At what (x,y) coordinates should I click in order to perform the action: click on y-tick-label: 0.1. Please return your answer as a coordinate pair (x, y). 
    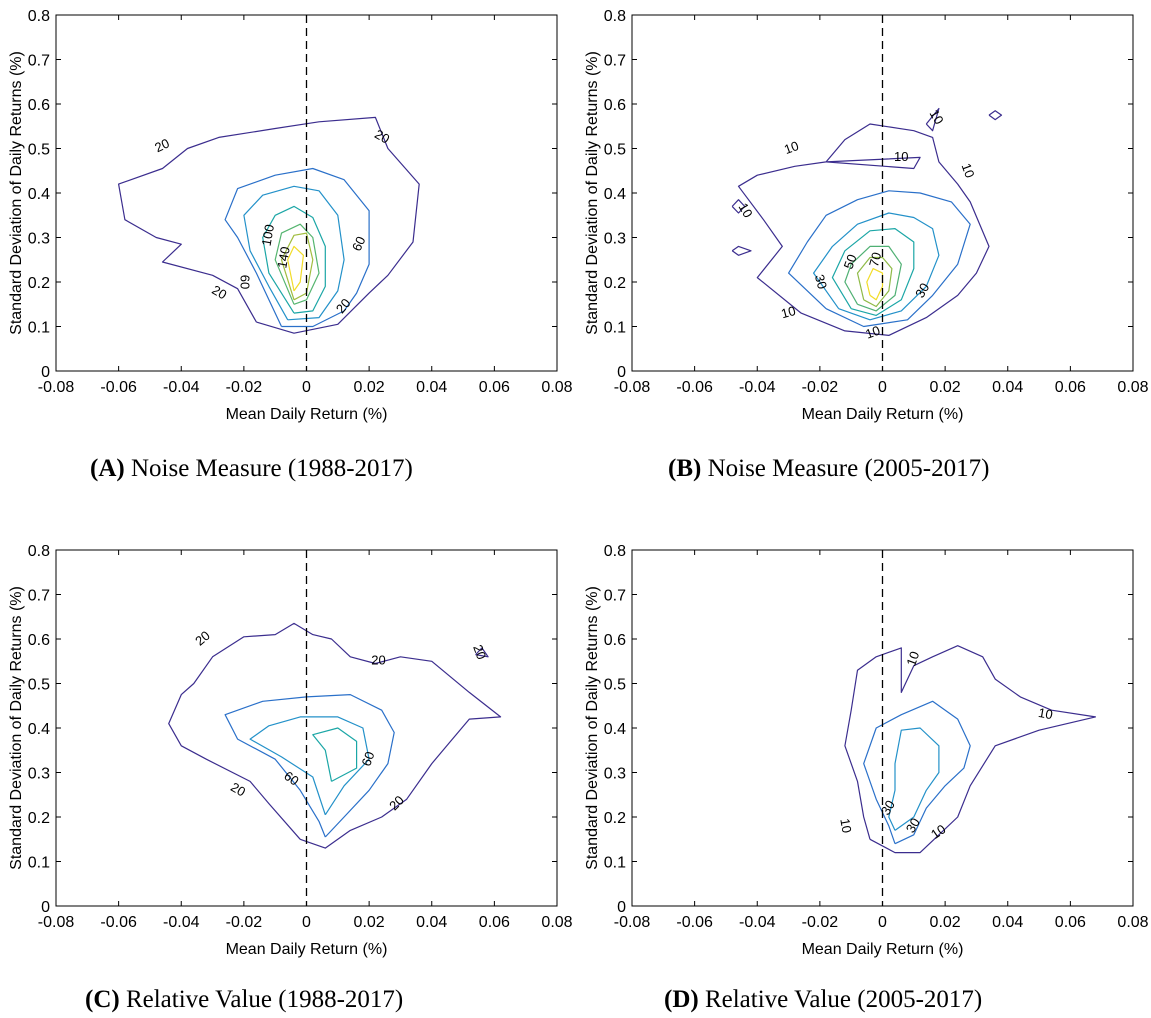
    Looking at the image, I should click on (615, 328).